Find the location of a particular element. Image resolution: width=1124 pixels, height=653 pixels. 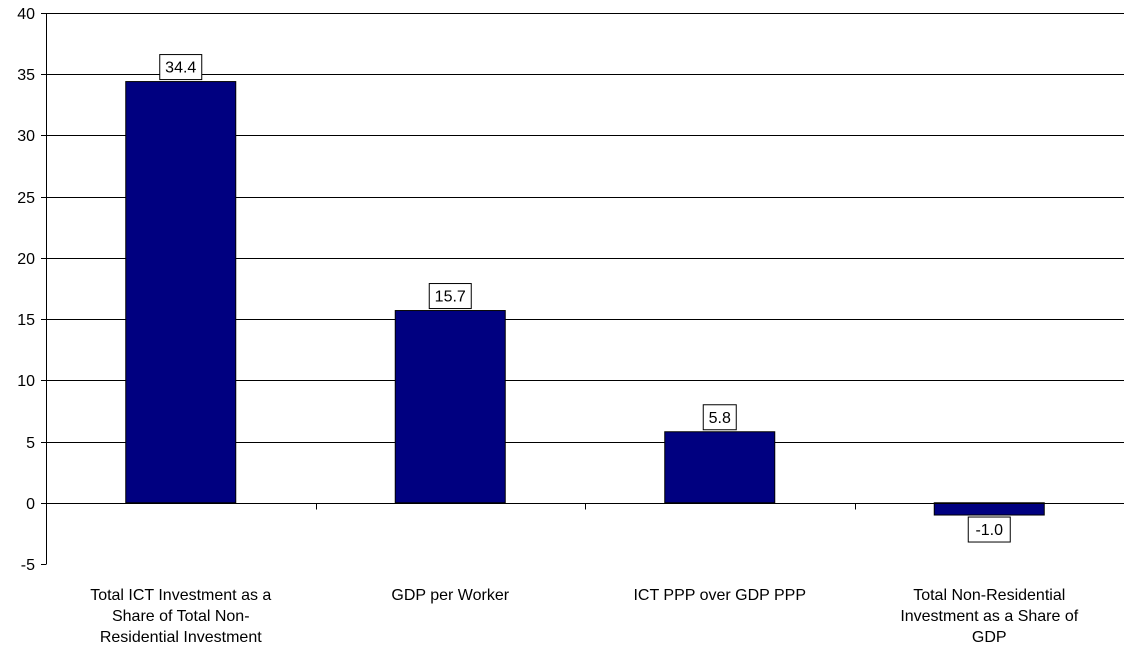

y-tick-label: -5 is located at coordinates (28, 565).